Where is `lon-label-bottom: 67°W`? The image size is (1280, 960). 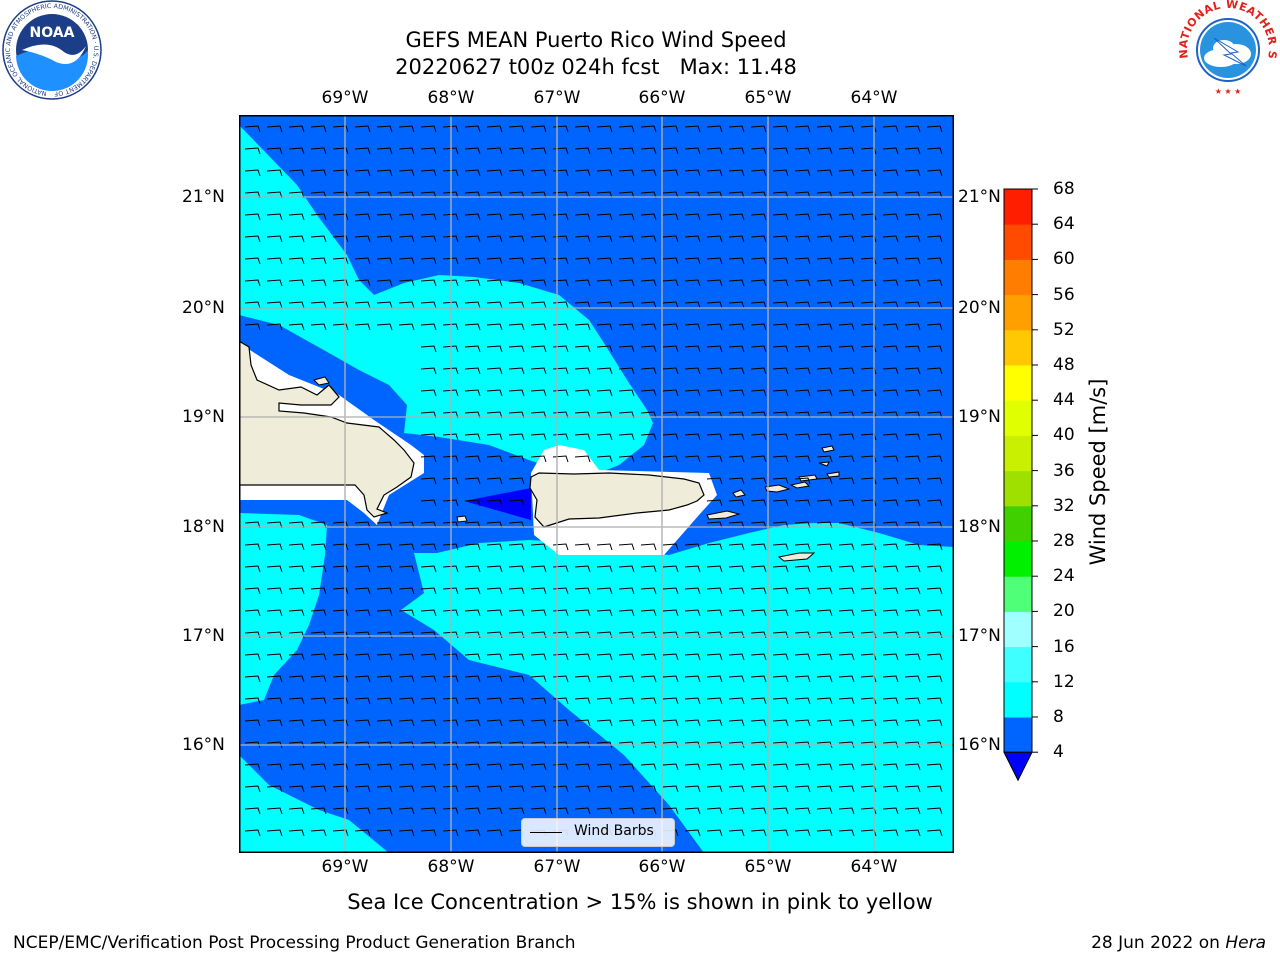
lon-label-bottom: 67°W is located at coordinates (557, 867).